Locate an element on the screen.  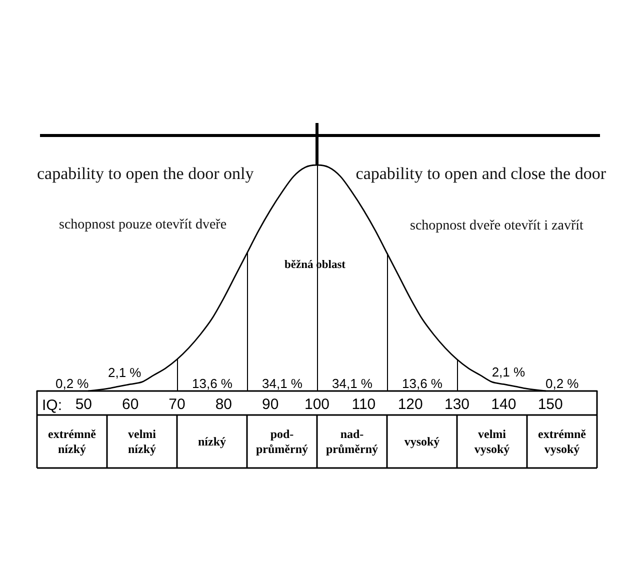
x-tick-label: 110 is located at coordinates (364, 404).